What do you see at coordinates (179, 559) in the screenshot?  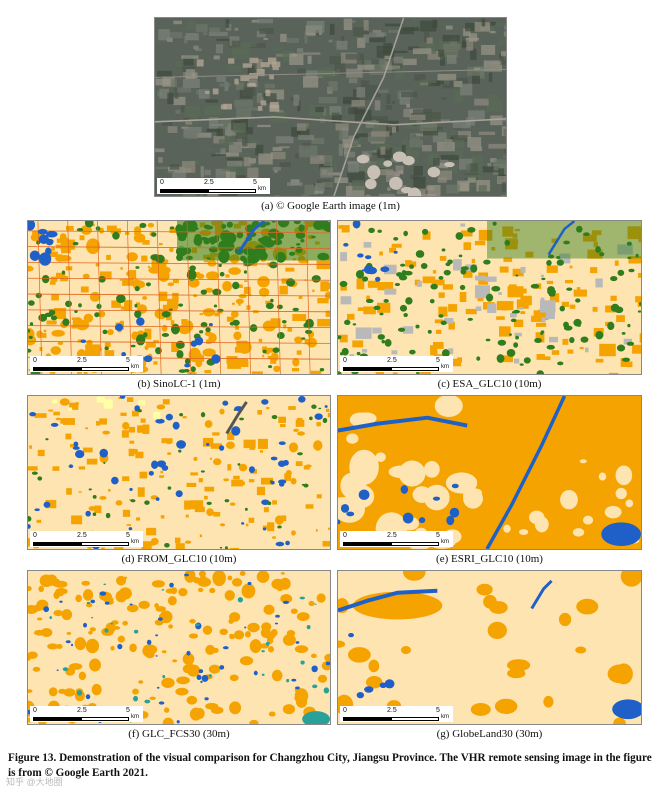 I see `caption-d: (d) FROM_GLC10 (10m)` at bounding box center [179, 559].